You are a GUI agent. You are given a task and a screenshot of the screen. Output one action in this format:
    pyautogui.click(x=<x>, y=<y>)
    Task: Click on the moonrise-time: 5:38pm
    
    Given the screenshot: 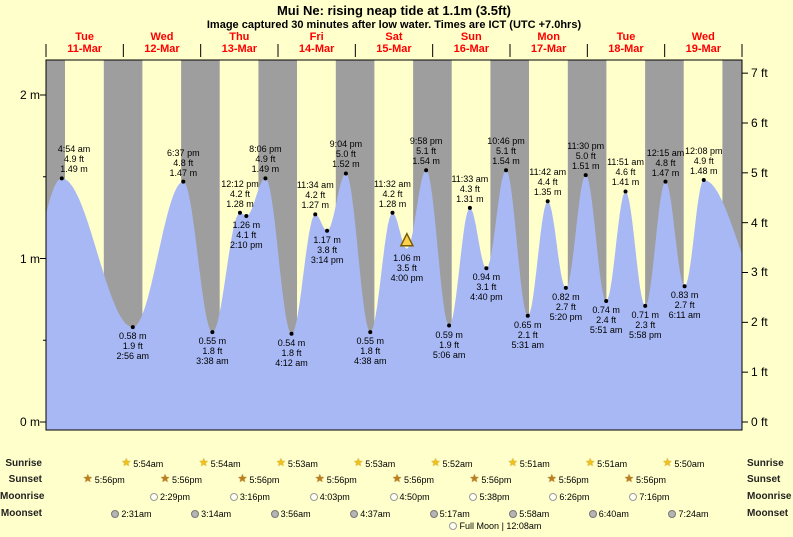 What is the action you would take?
    pyautogui.click(x=494, y=496)
    